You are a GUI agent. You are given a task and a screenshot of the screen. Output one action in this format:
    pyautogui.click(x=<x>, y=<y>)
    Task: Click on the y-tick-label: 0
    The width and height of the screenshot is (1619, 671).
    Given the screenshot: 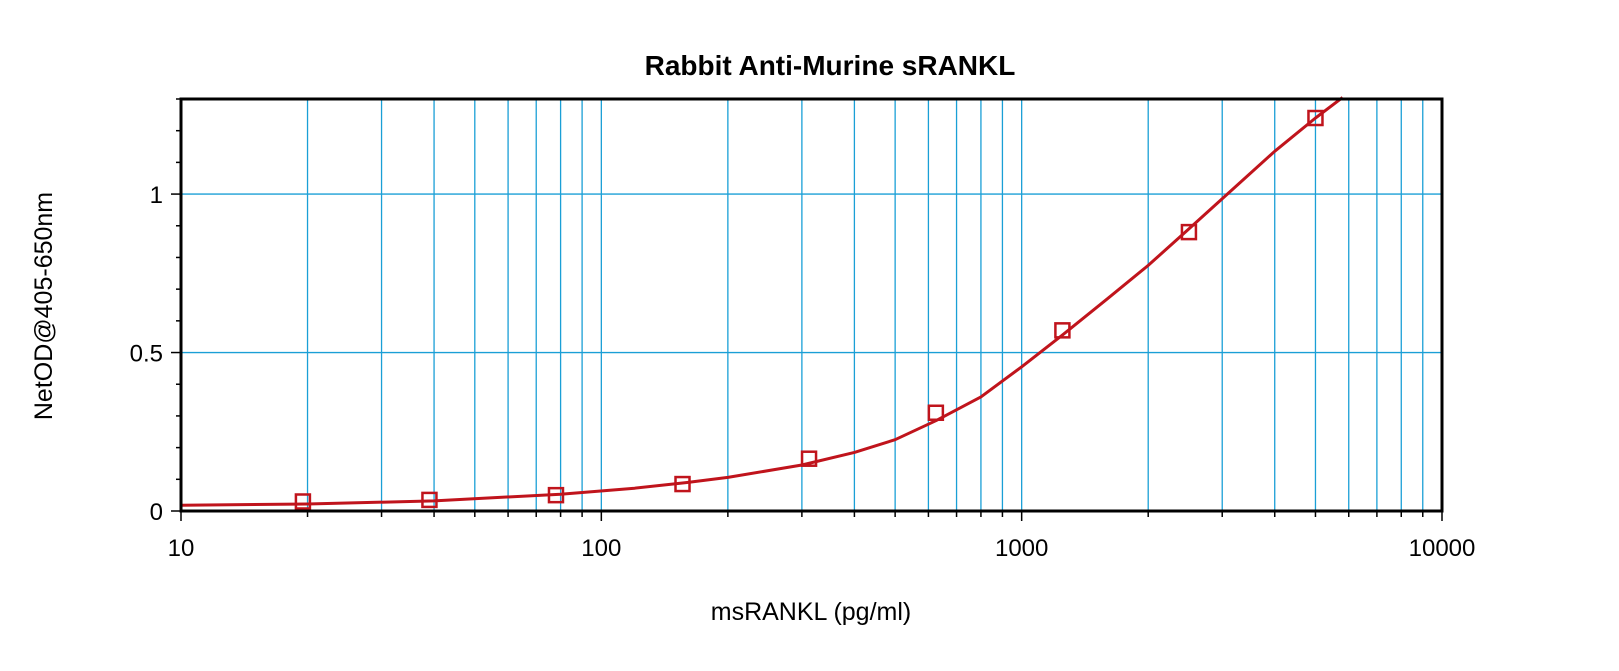 What is the action you would take?
    pyautogui.click(x=156, y=512)
    